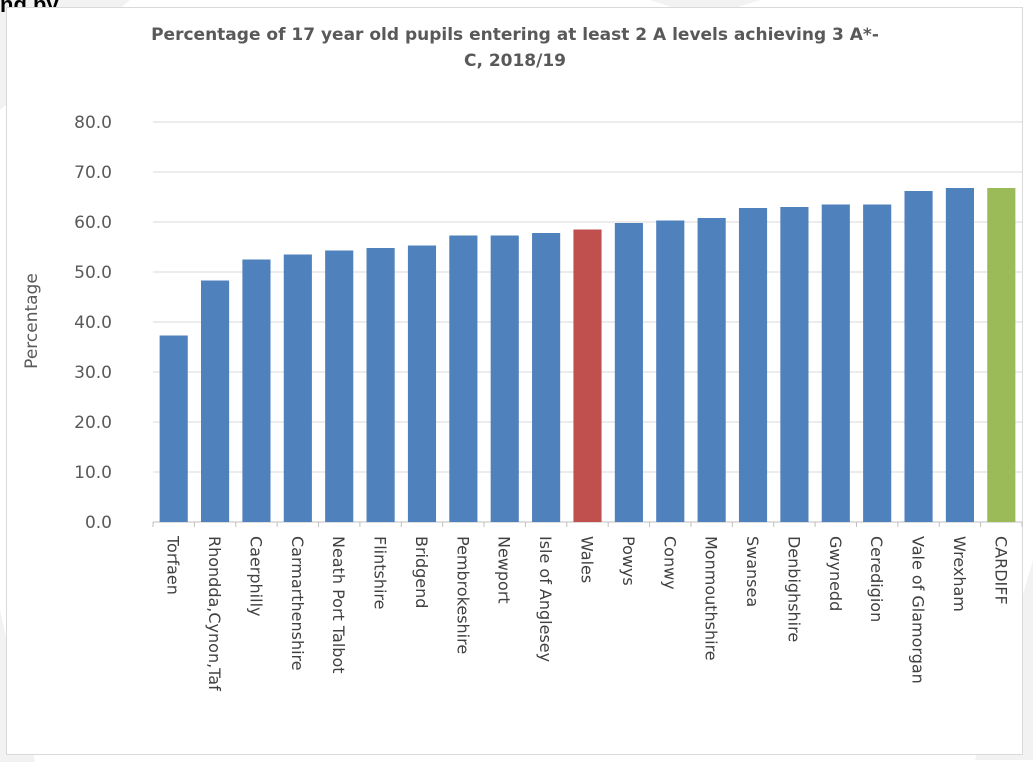 This screenshot has height=762, width=1033. I want to click on bar-flintshire, so click(380, 385).